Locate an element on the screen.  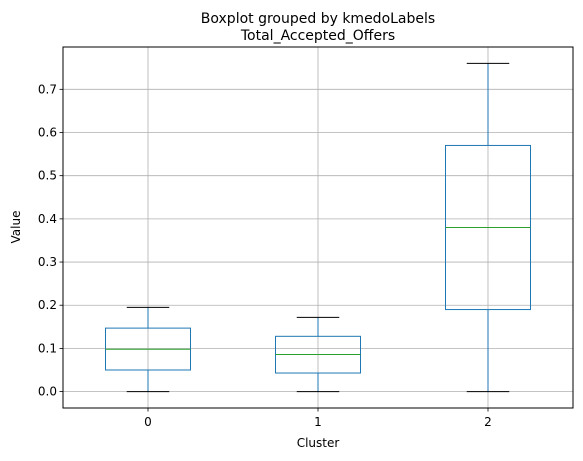
y-tick-label: 0.3 is located at coordinates (47, 262).